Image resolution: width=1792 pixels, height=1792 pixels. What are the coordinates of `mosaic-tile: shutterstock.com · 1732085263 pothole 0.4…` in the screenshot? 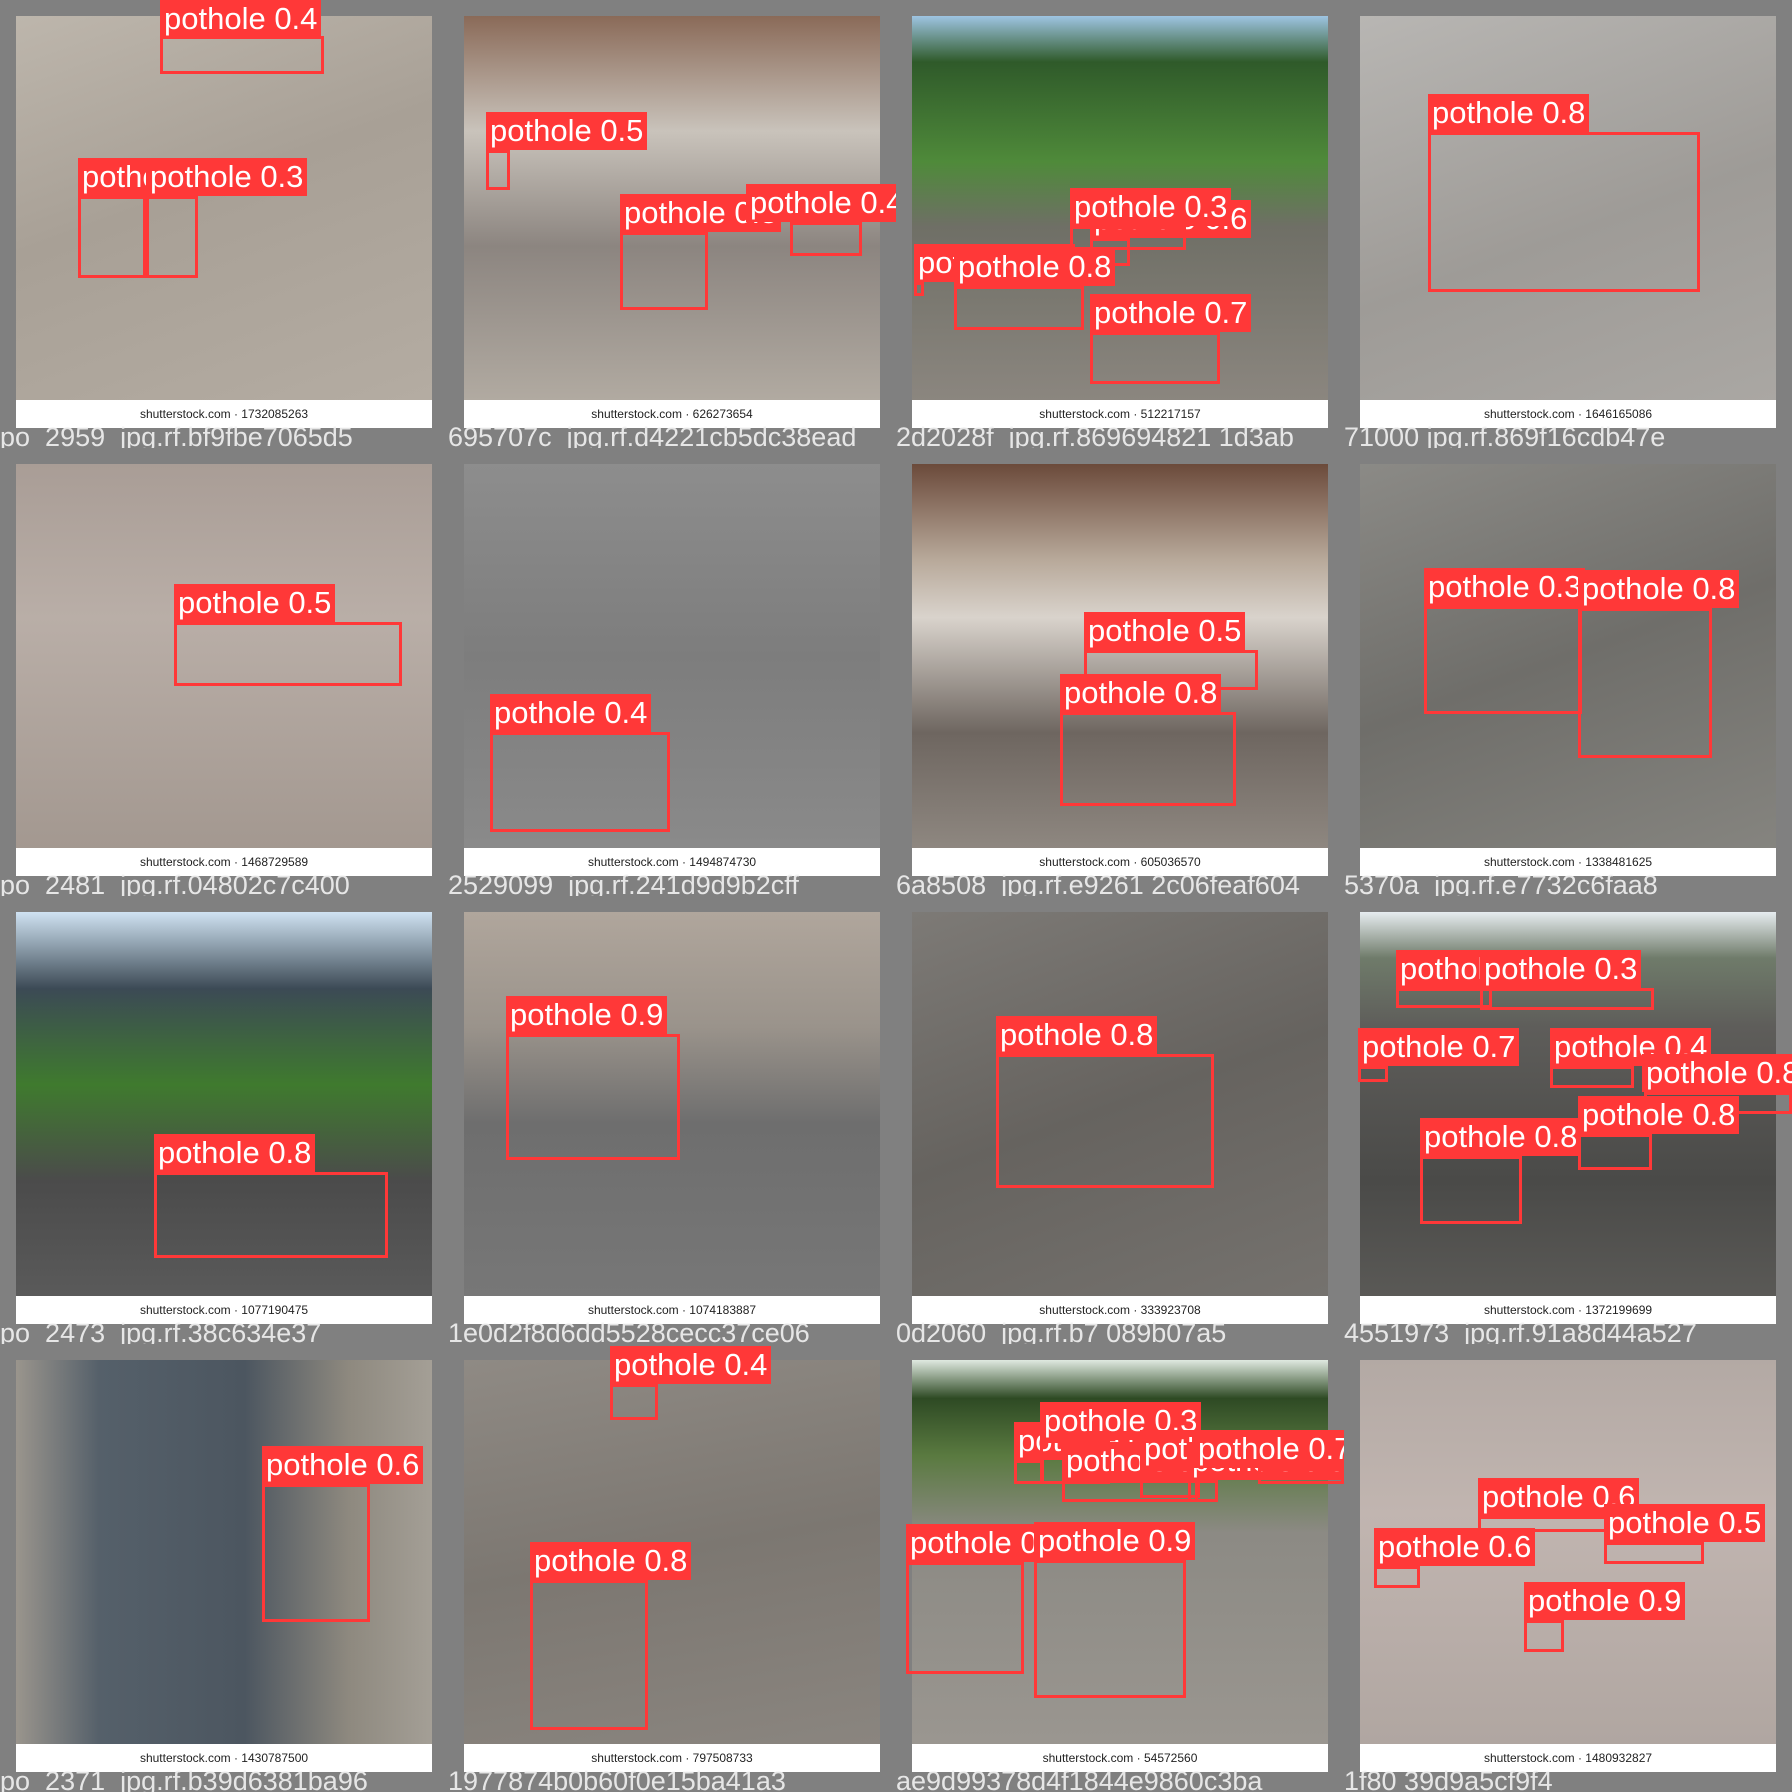 It's located at (224, 224).